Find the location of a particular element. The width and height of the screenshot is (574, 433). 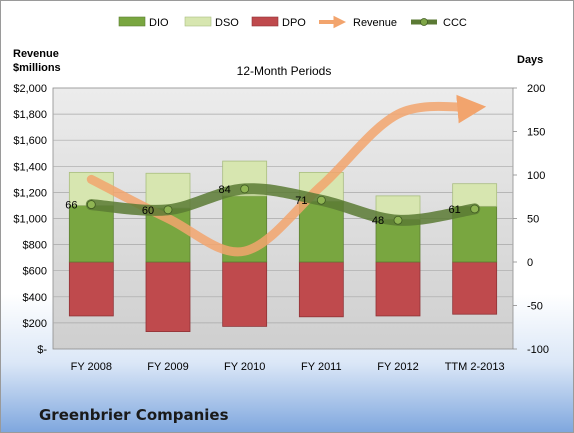

left-tick-label: $1,400 is located at coordinates (30, 167).